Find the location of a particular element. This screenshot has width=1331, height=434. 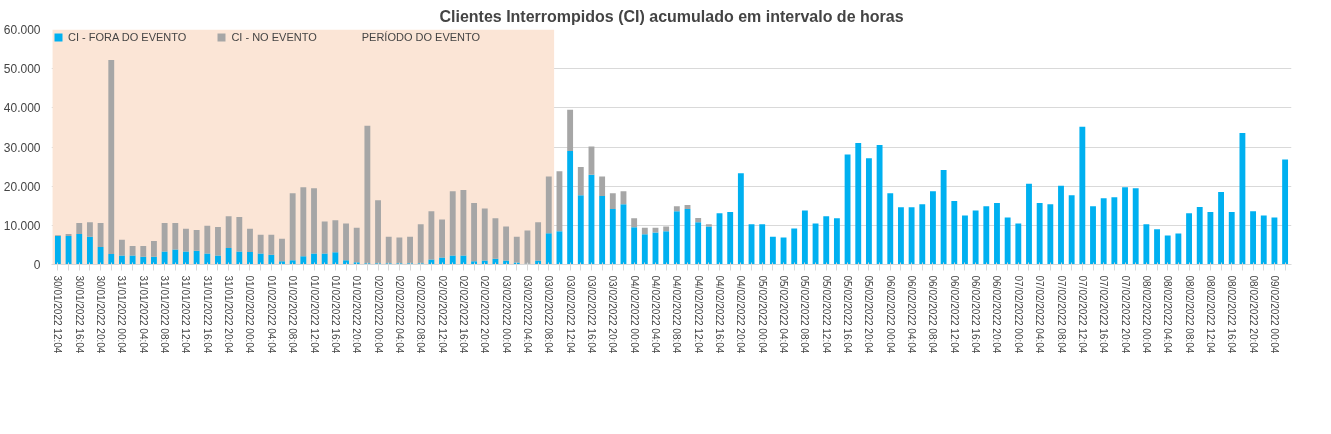

x-tick-label: 02/02/2022 12:04 is located at coordinates (442, 314).